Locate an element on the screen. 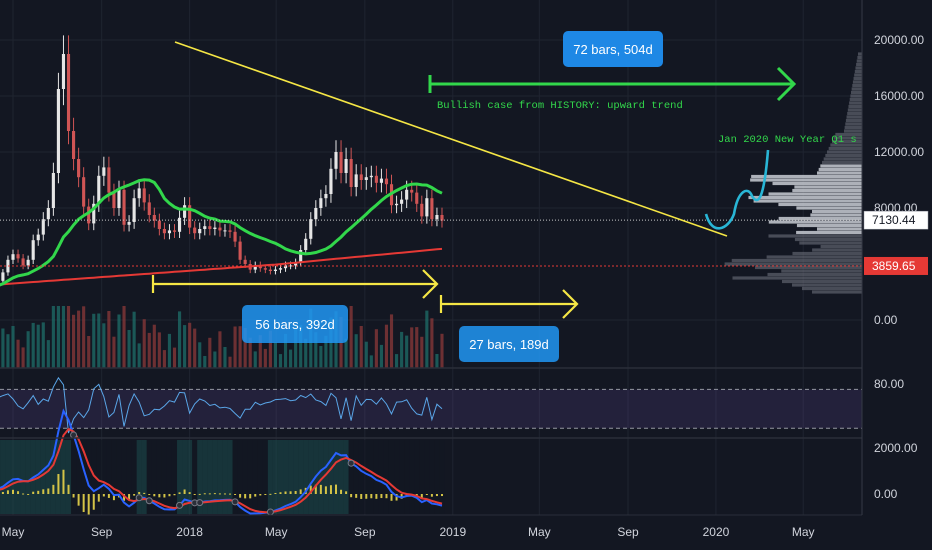 The width and height of the screenshot is (932, 550). range-arrow-left is located at coordinates (295, 284).